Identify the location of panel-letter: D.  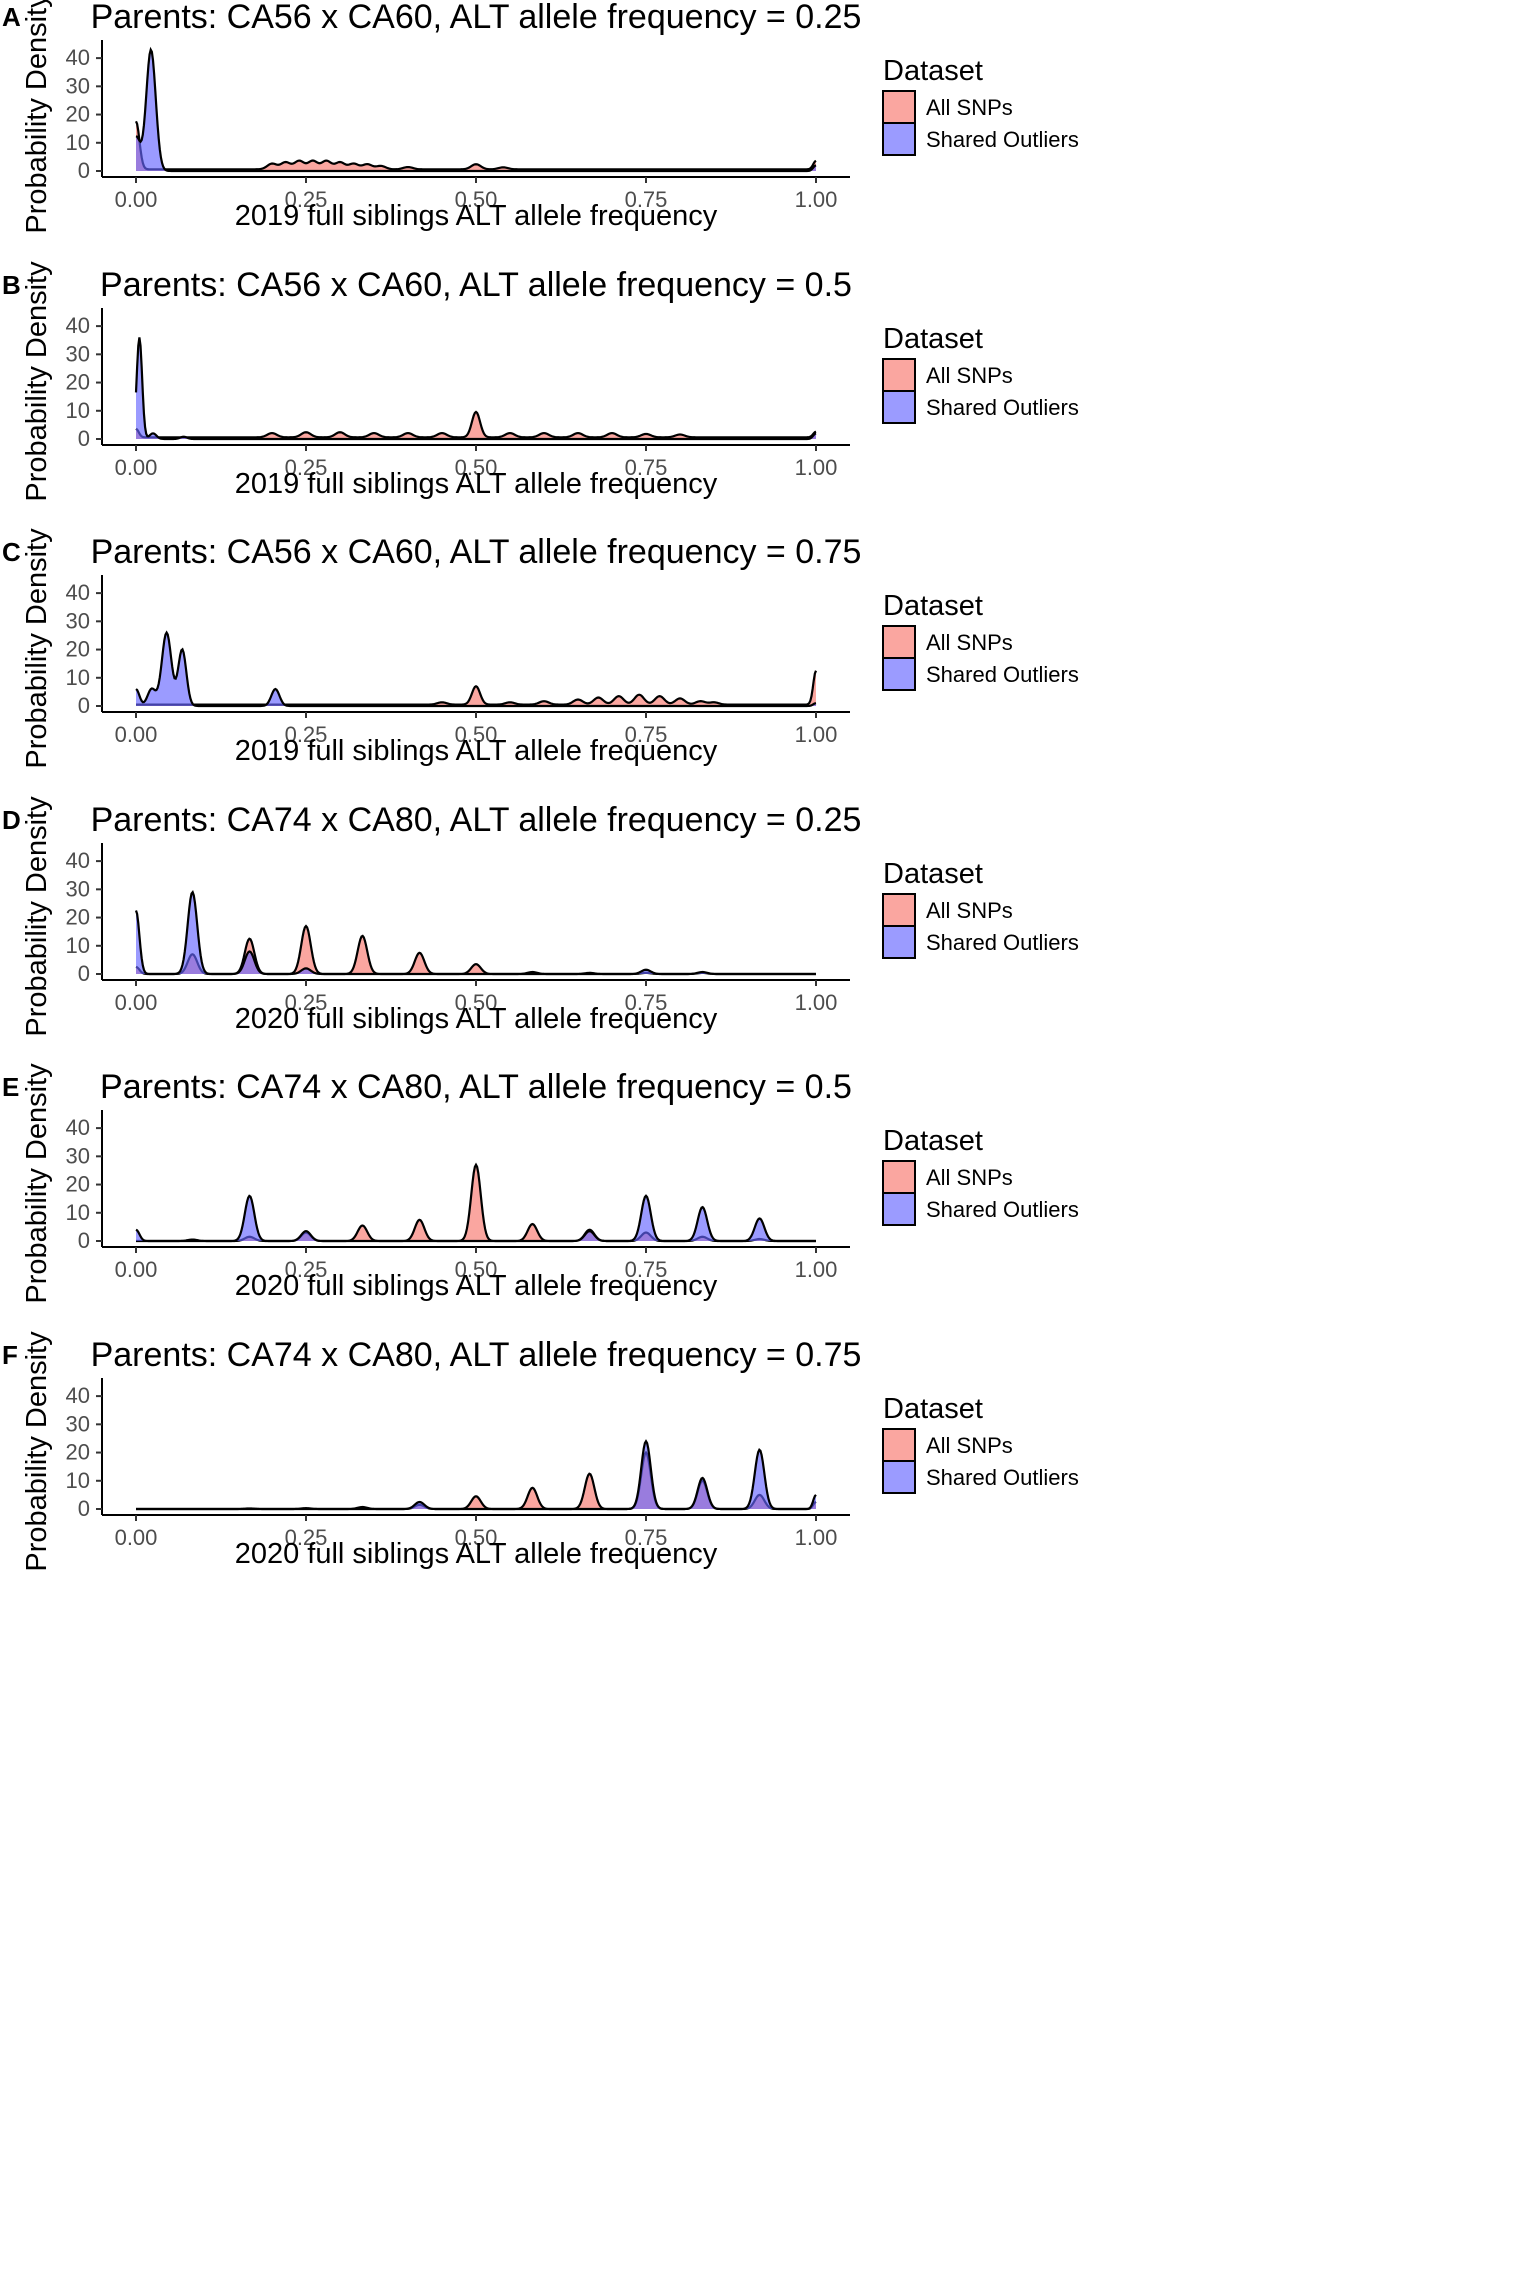
(11, 820).